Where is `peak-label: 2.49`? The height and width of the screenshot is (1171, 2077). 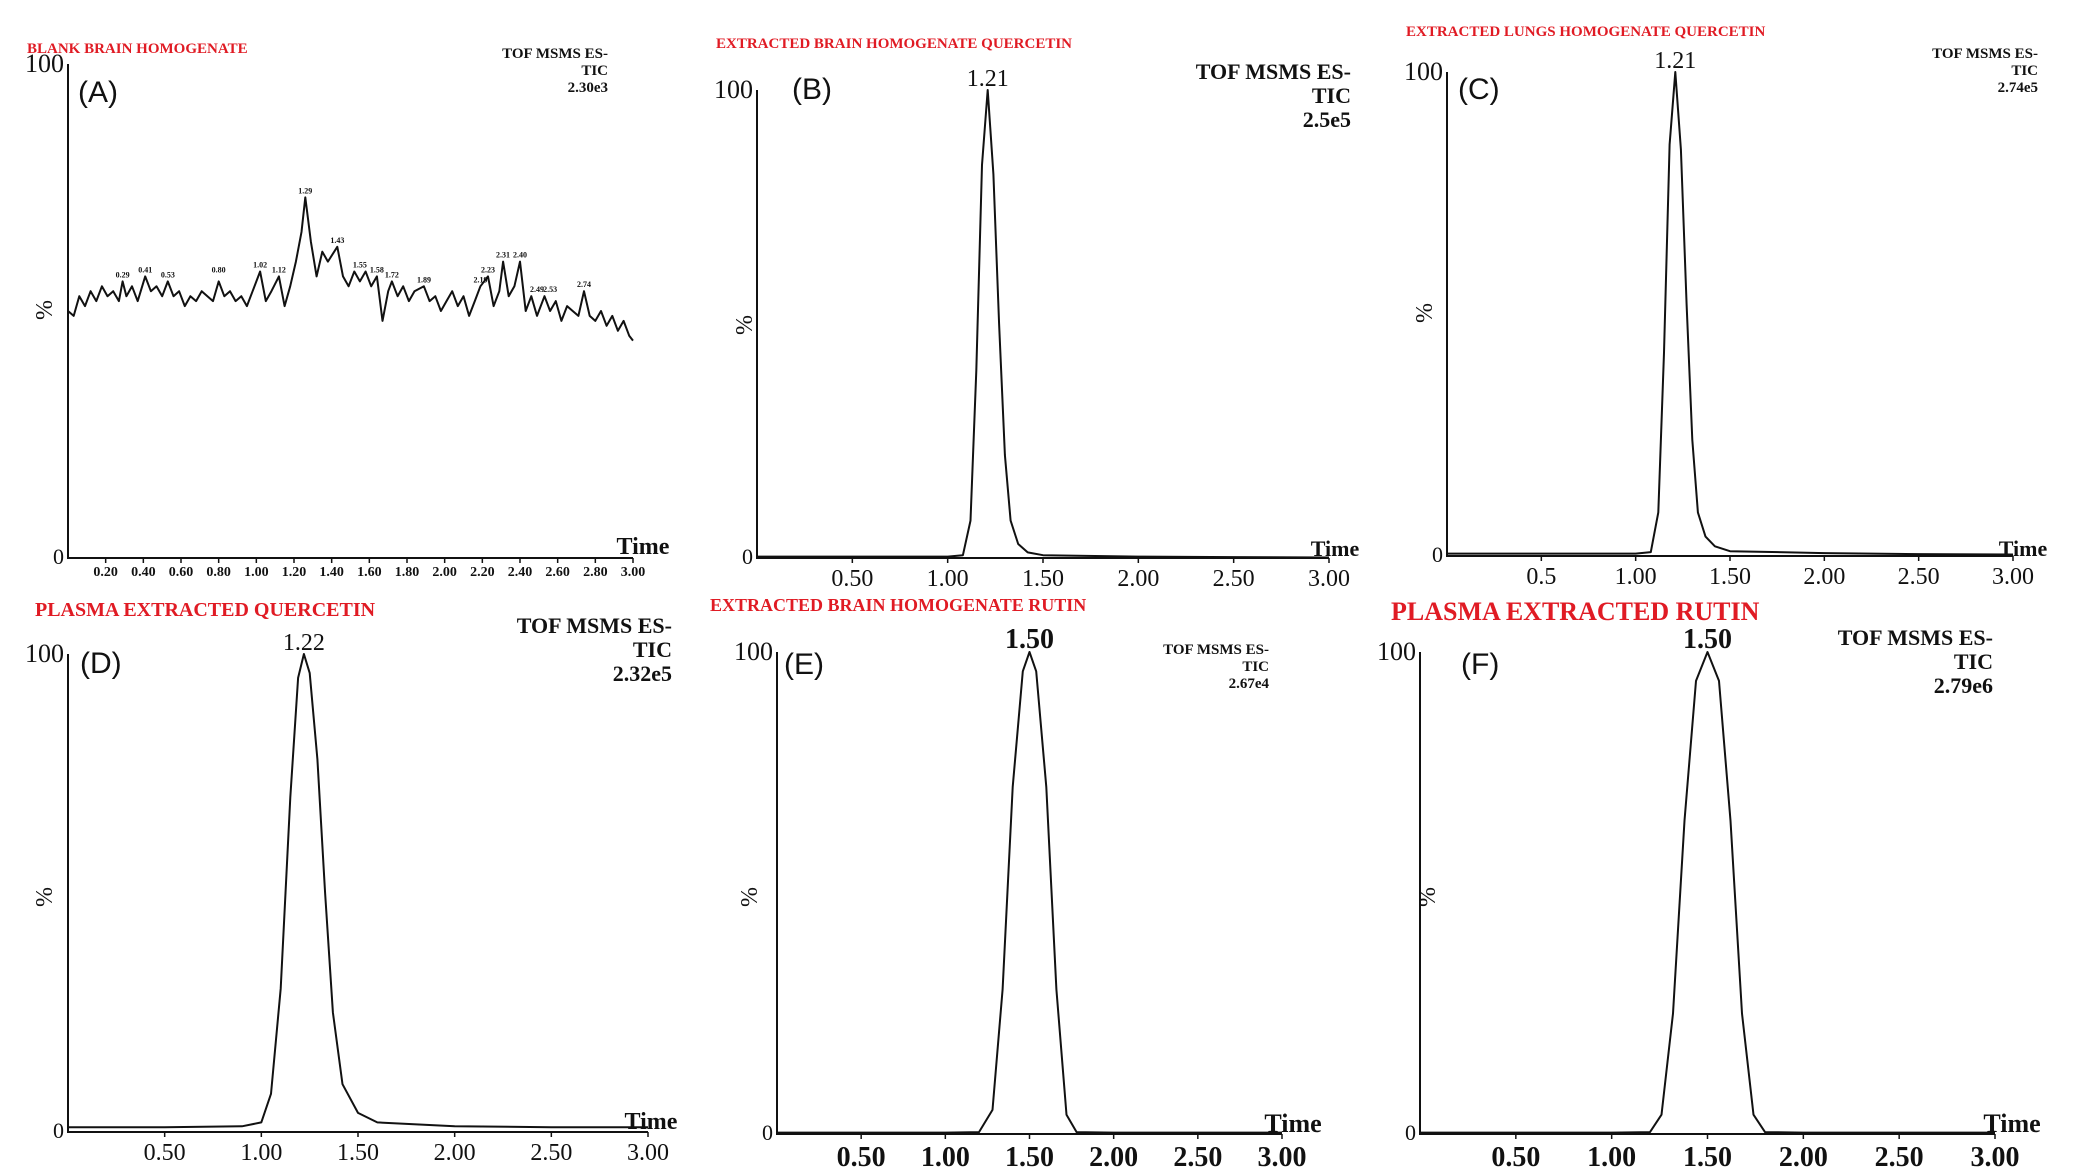 peak-label: 2.49 is located at coordinates (537, 289).